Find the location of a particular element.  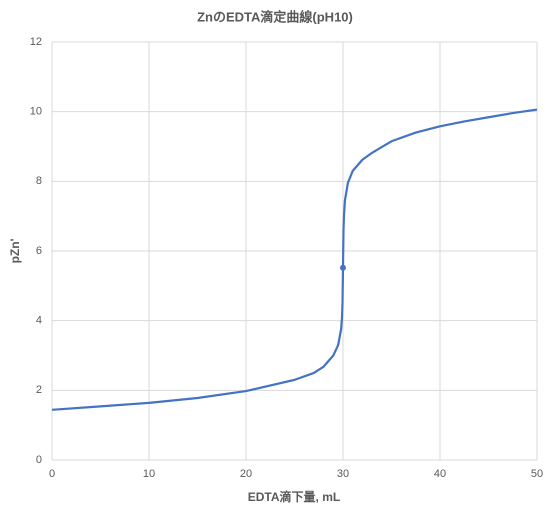

x-tick-label: 0 is located at coordinates (52, 474).